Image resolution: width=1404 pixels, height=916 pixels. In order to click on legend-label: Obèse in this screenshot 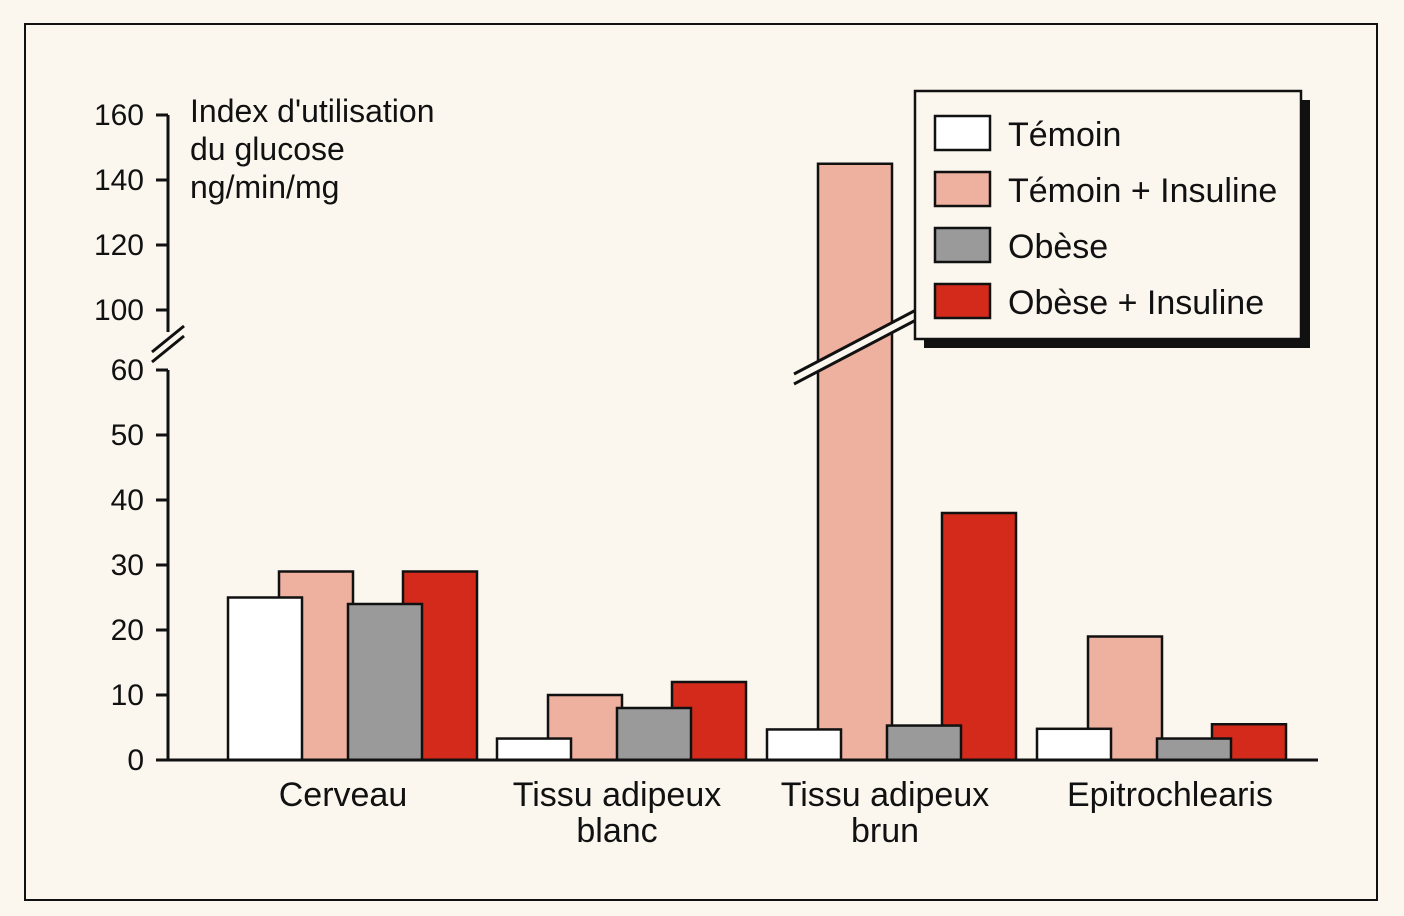, I will do `click(1058, 247)`.